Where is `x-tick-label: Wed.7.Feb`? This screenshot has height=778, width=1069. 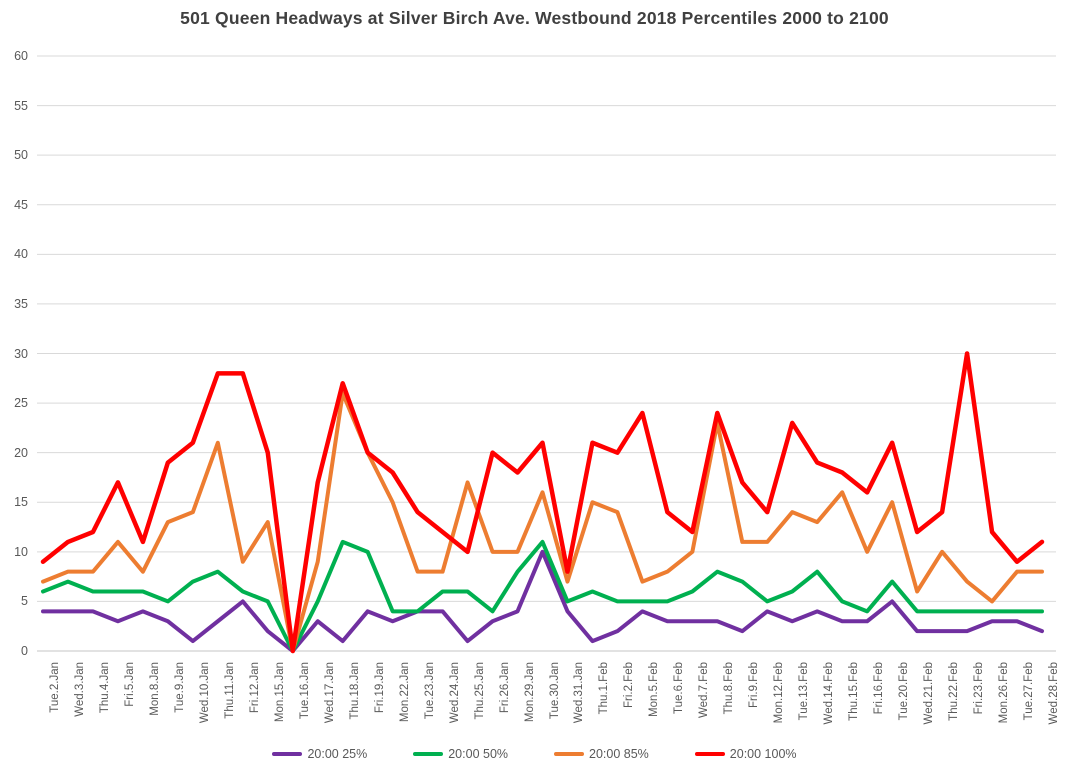
x-tick-label: Wed.7.Feb is located at coordinates (704, 690).